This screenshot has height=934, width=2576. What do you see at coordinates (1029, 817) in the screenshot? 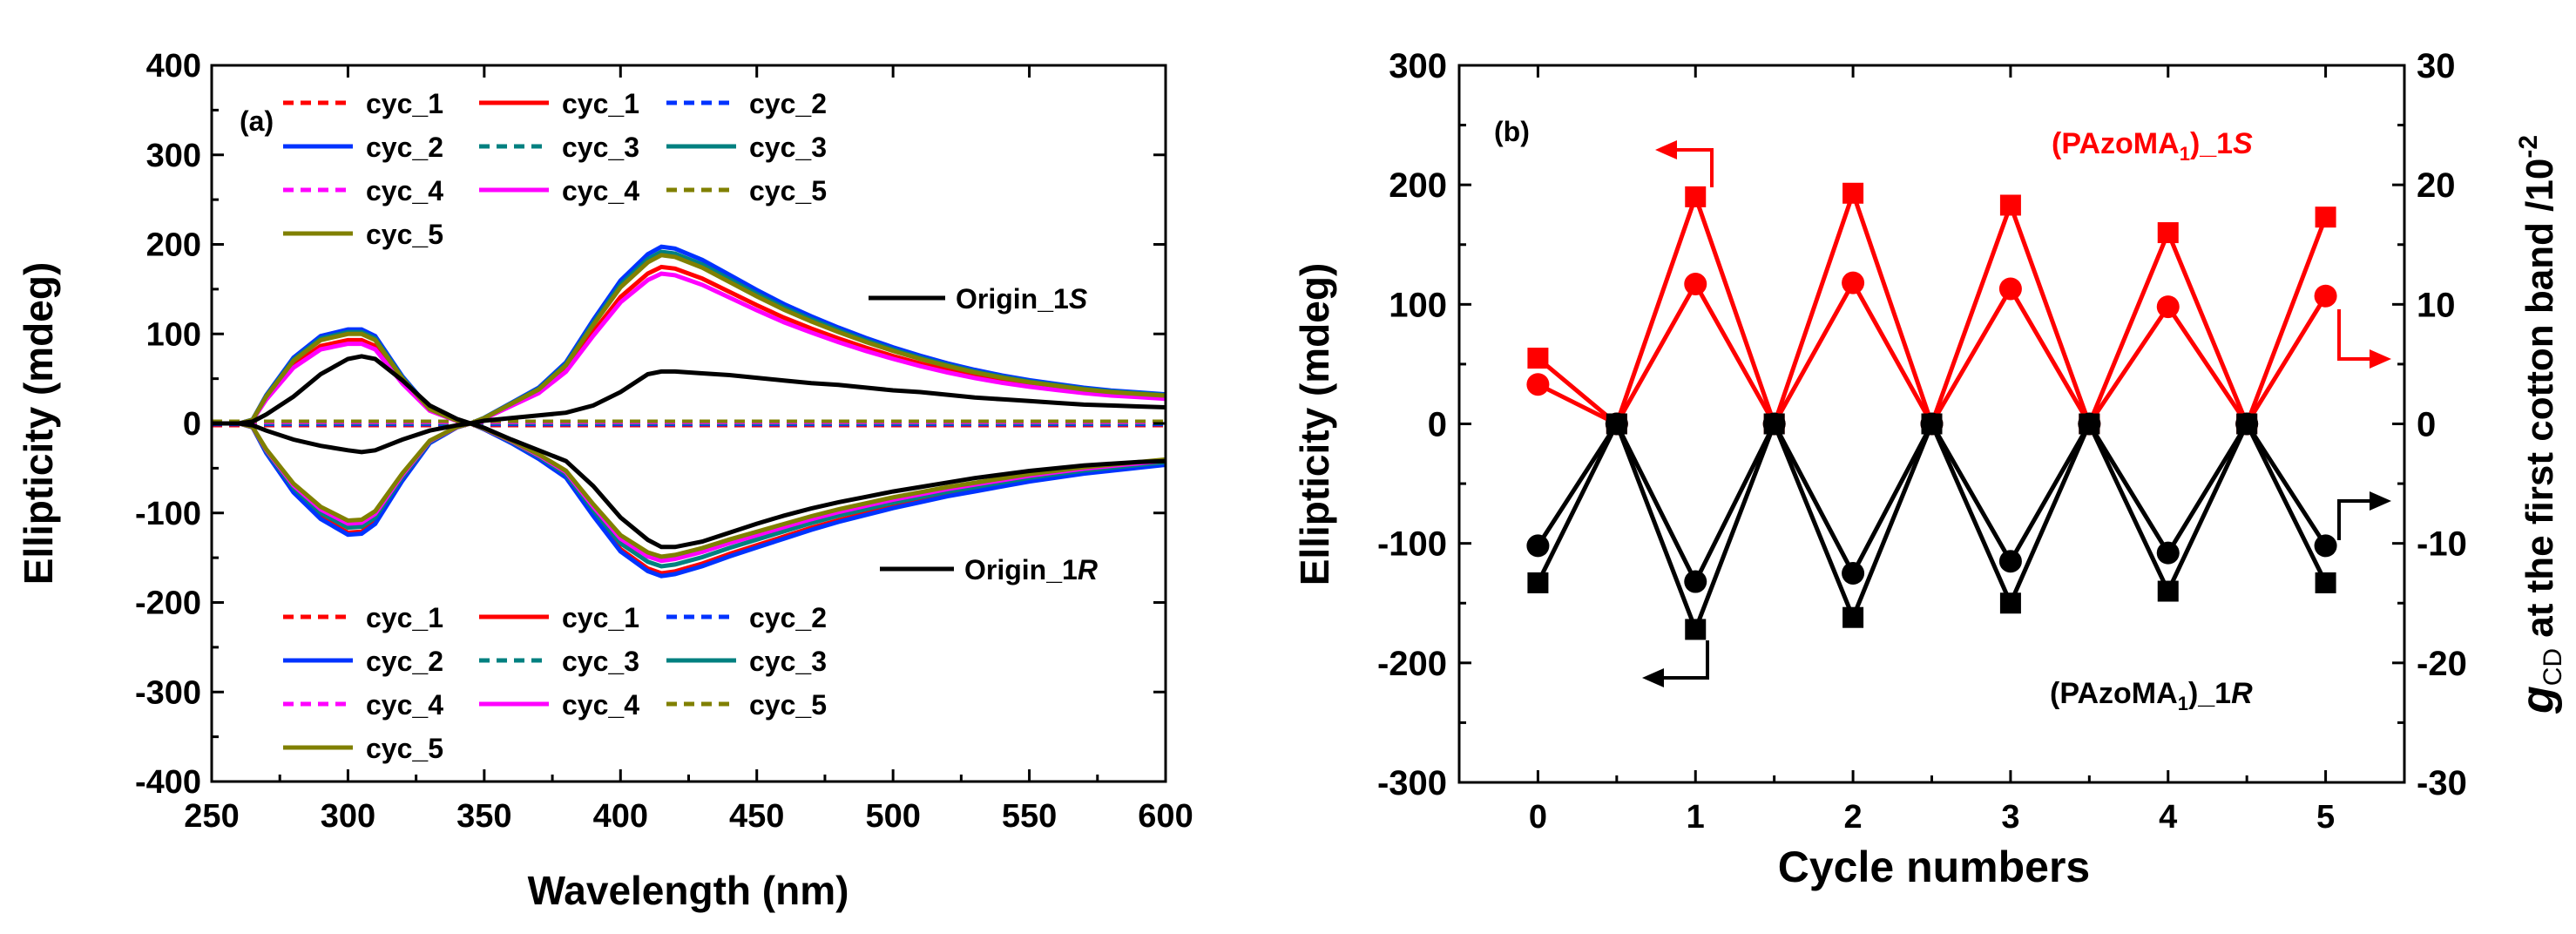
I see `x-tick-label-a: 550` at bounding box center [1029, 817].